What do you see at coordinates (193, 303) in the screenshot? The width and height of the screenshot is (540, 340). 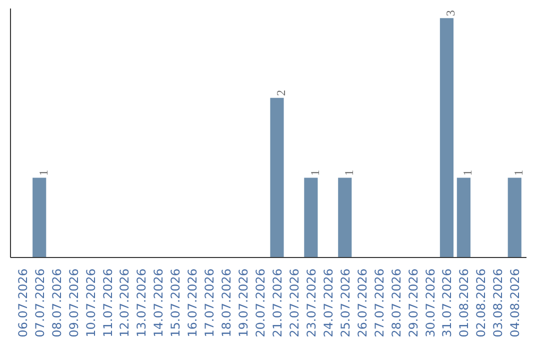 I see `x-tick-label: 16.07.2026` at bounding box center [193, 303].